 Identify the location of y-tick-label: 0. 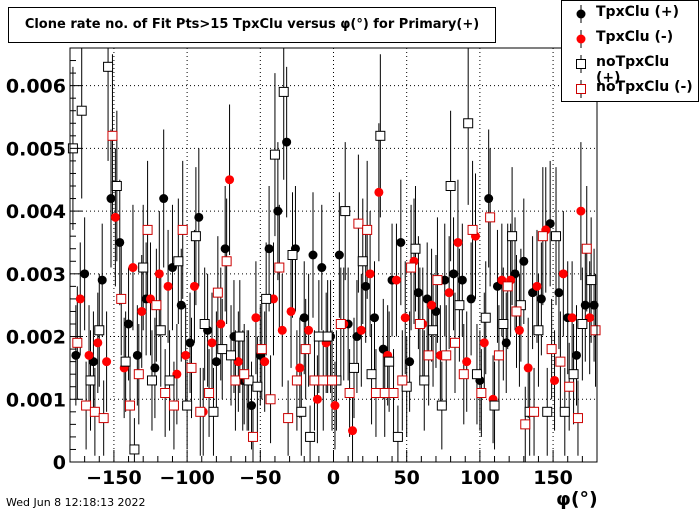
(59, 463).